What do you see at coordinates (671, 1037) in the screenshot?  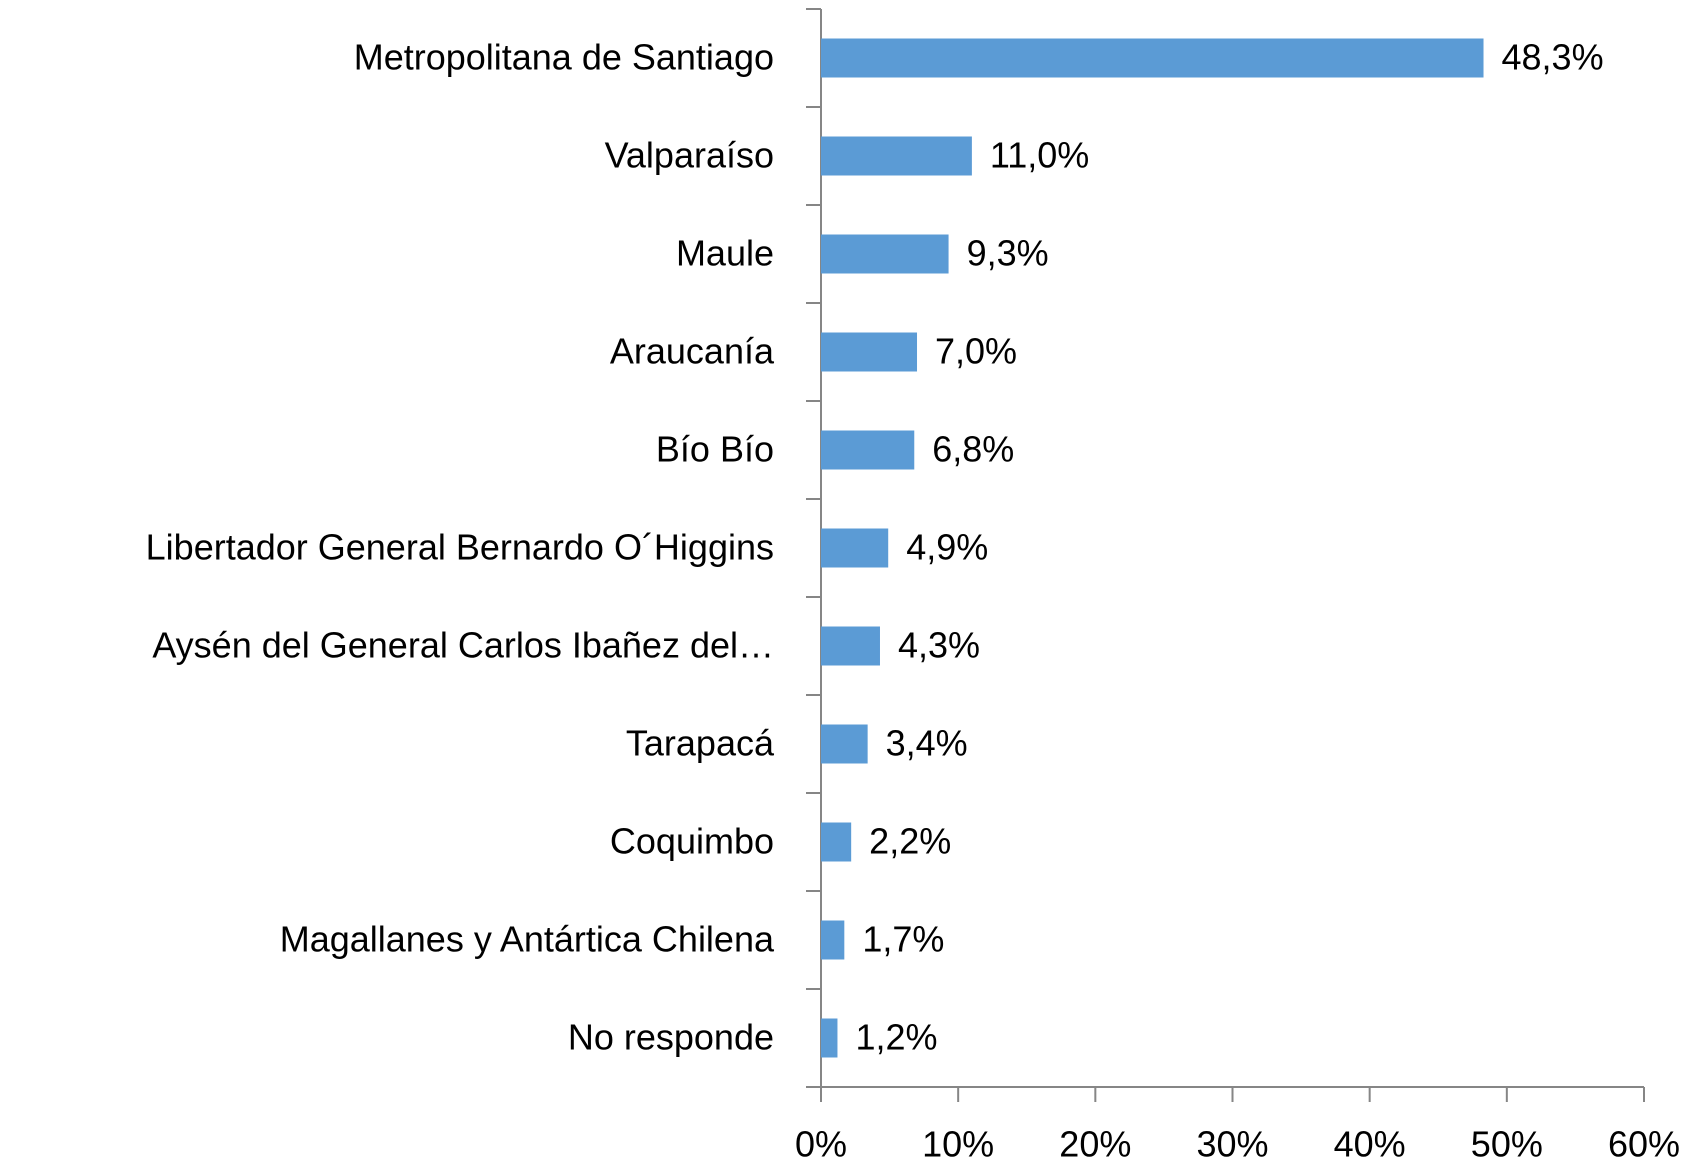 I see `category-label: No responde` at bounding box center [671, 1037].